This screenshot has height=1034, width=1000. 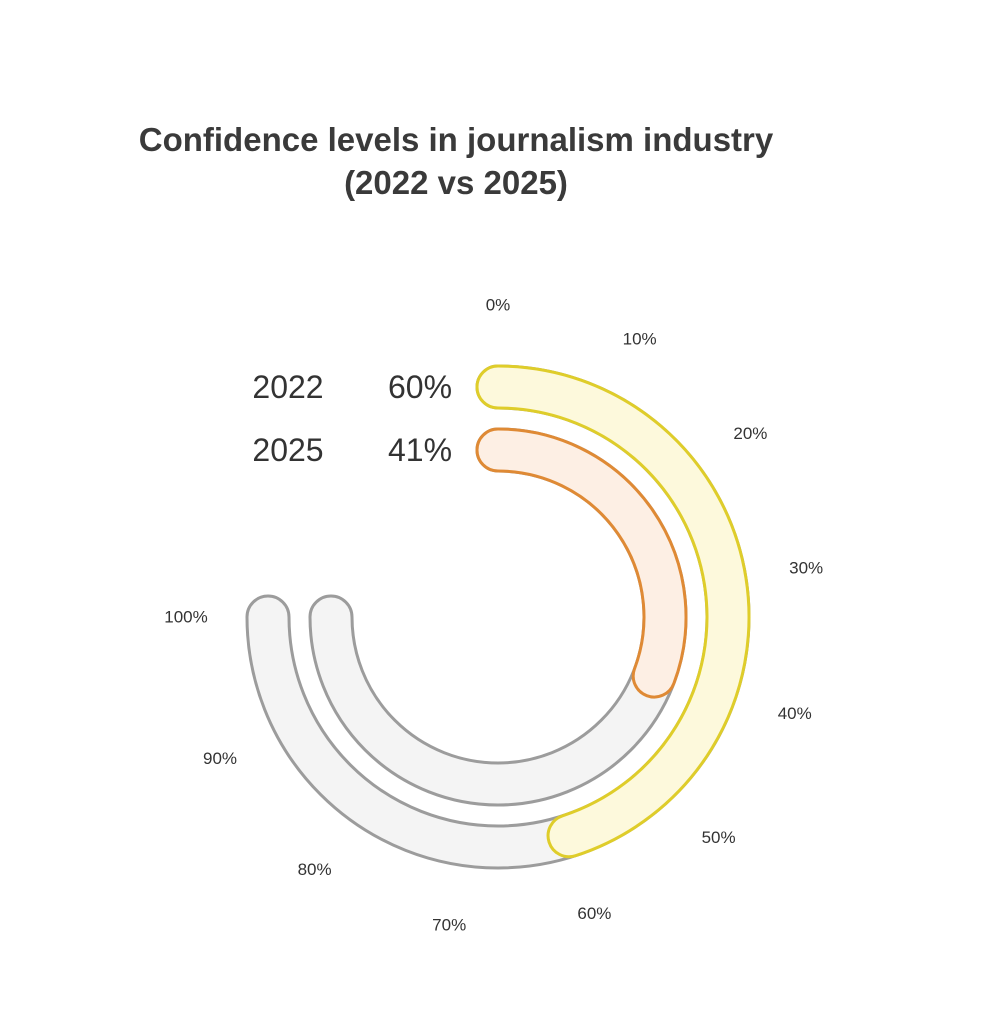 I want to click on value-arc-2025, so click(x=581, y=563).